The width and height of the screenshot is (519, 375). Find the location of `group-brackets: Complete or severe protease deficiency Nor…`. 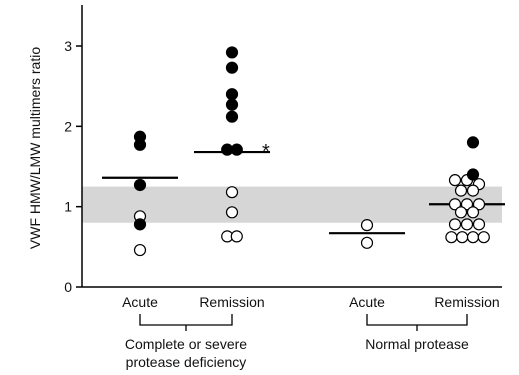

group-brackets: Complete or severe protease deficiency Nor… is located at coordinates (297, 342).